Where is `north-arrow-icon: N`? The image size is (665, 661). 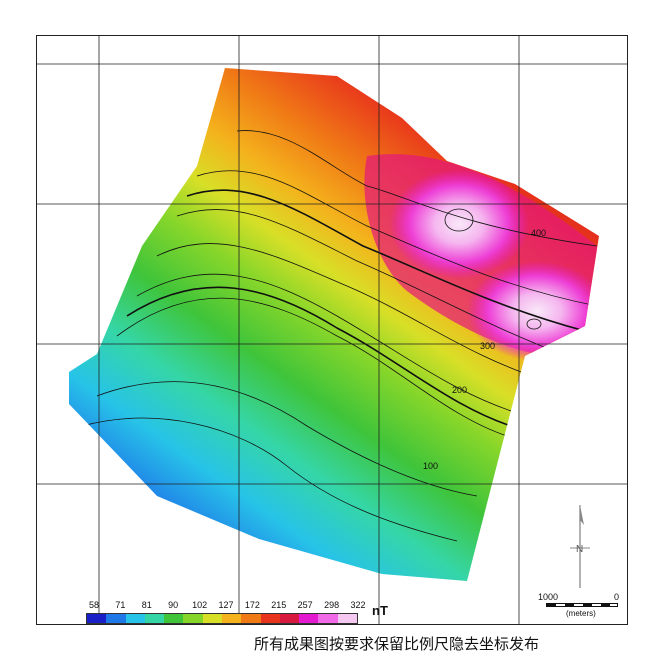 north-arrow-icon: N is located at coordinates (580, 546).